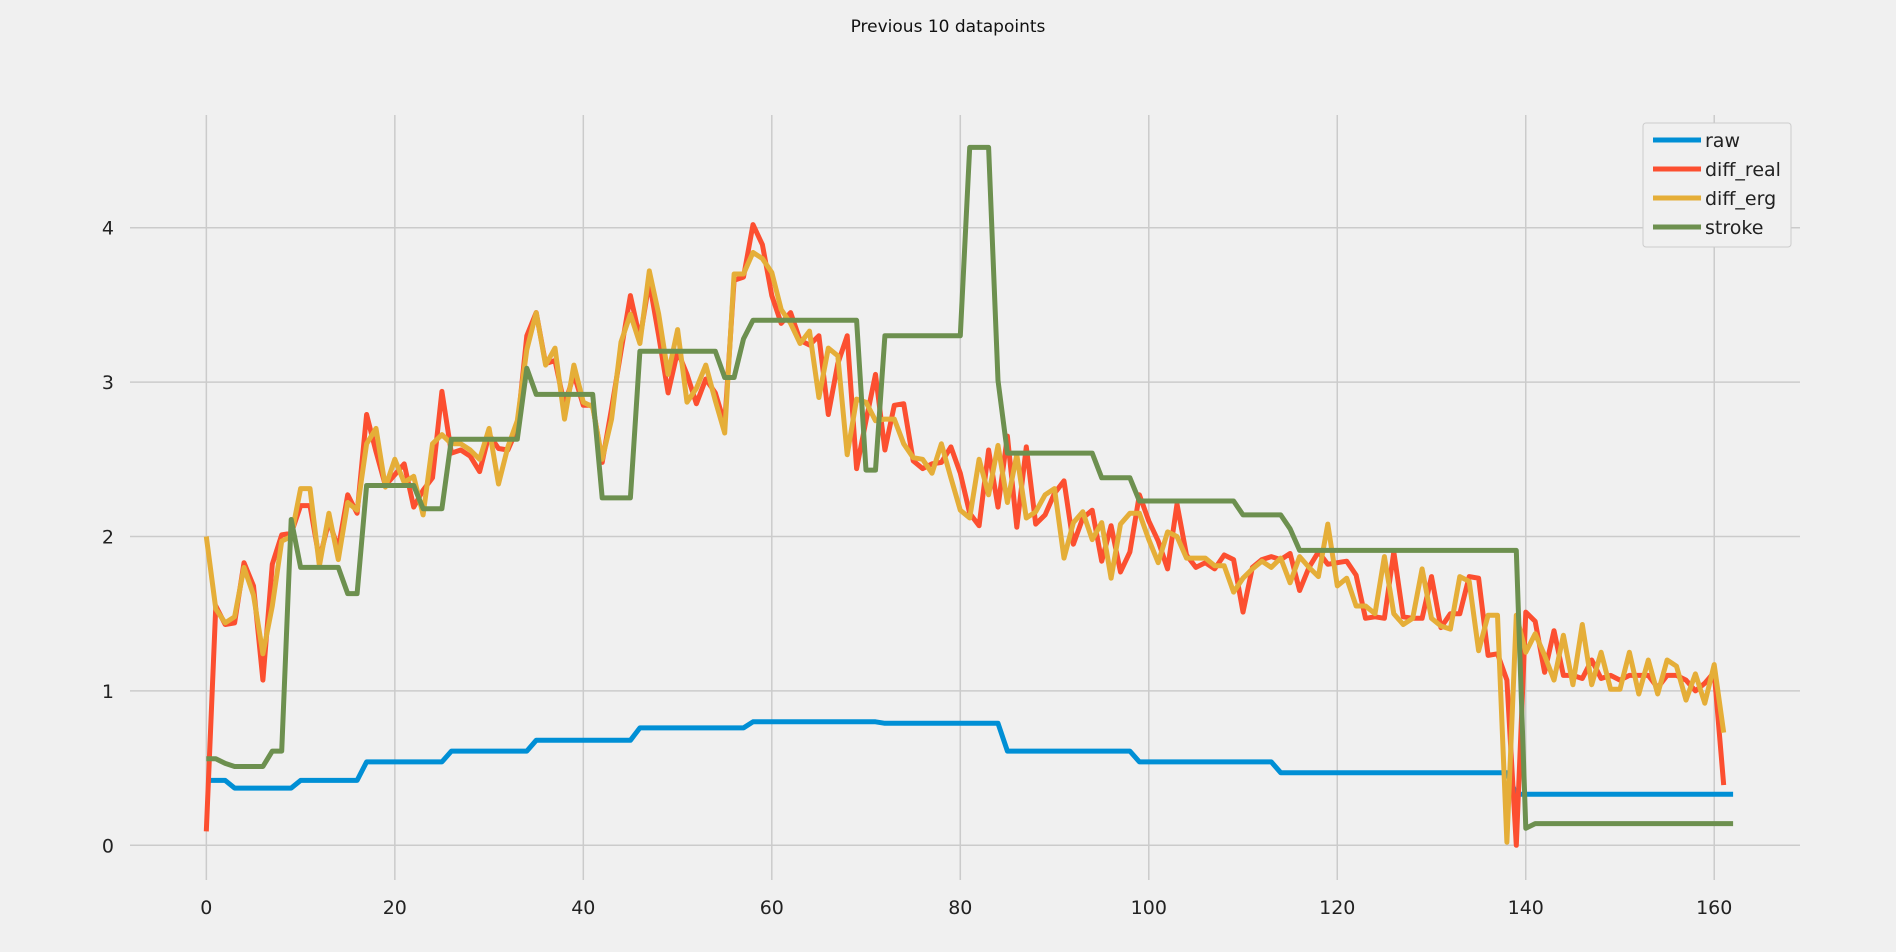 This screenshot has height=952, width=1896. What do you see at coordinates (108, 229) in the screenshot?
I see `y-tick-label: 4` at bounding box center [108, 229].